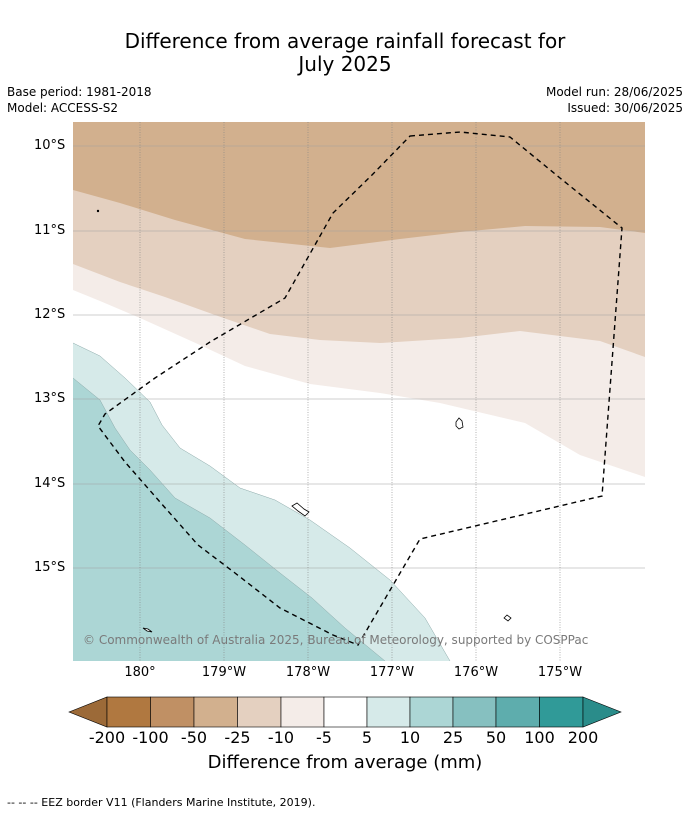 This screenshot has height=816, width=690. What do you see at coordinates (614, 100) in the screenshot?
I see `meta-right: Model run: 28/06/2025 Issued: 30/06/2025` at bounding box center [614, 100].